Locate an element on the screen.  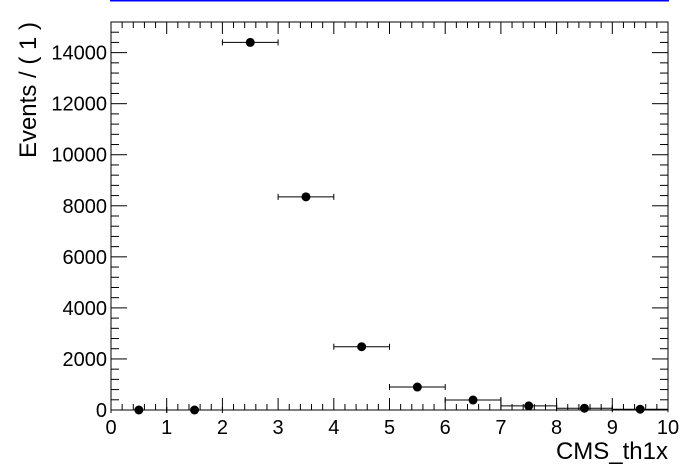
x-tick-label: 10 is located at coordinates (668, 428).